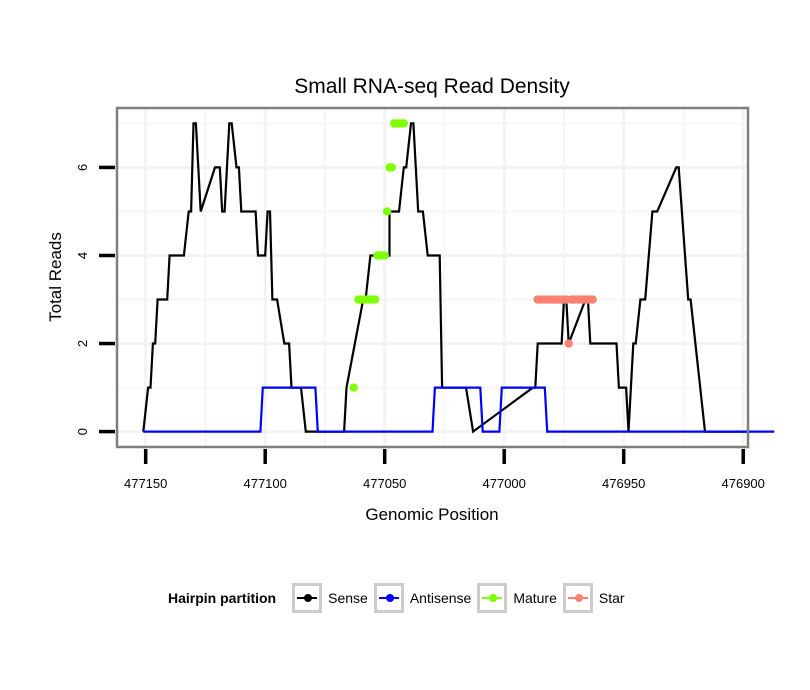  What do you see at coordinates (388, 598) in the screenshot?
I see `legend-key-antisense` at bounding box center [388, 598].